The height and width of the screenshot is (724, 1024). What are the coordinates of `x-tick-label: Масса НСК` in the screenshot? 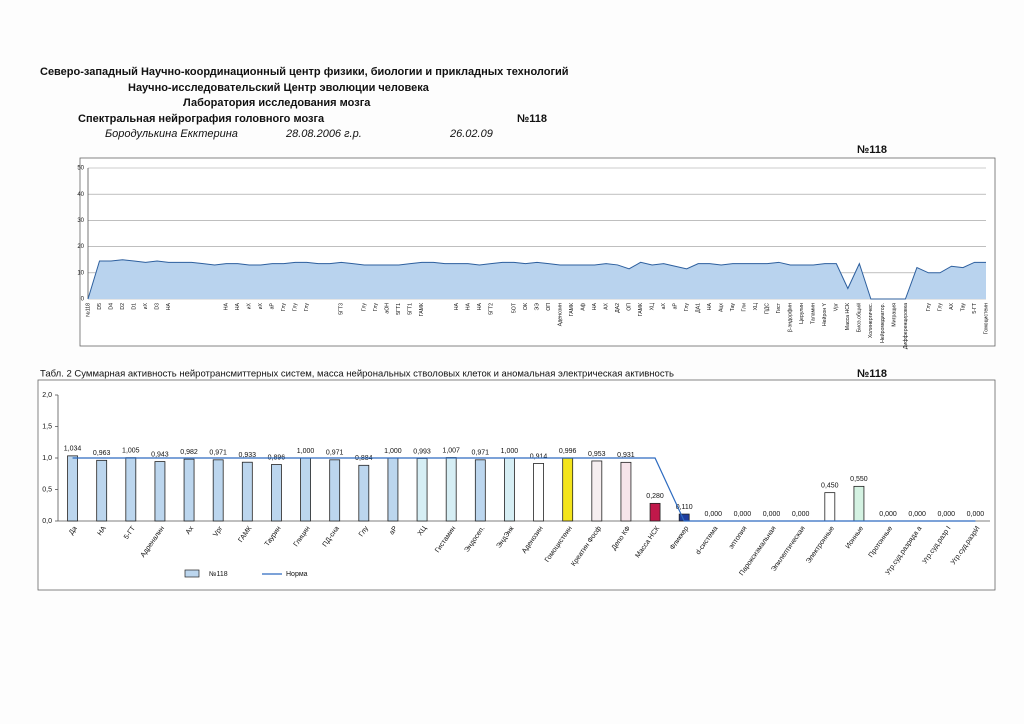 It's located at (848, 316).